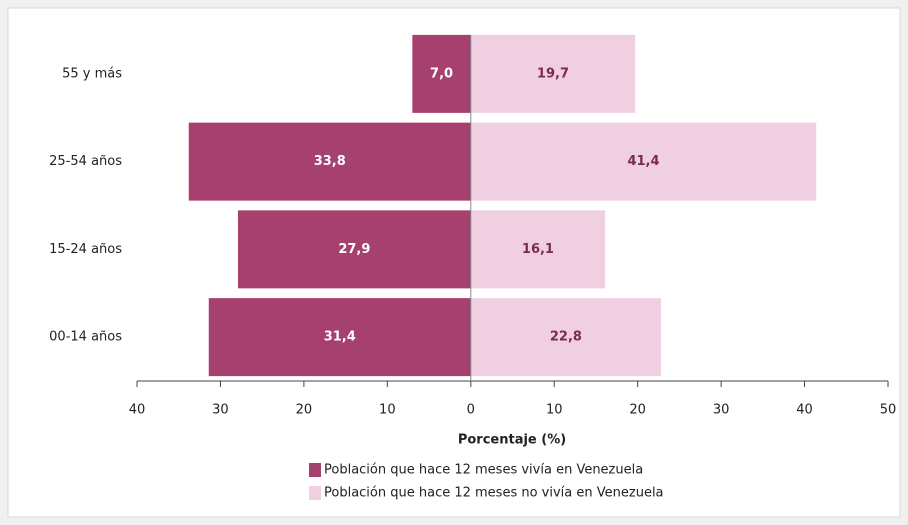 This screenshot has width=908, height=525. I want to click on value-label: 33,8, so click(330, 161).